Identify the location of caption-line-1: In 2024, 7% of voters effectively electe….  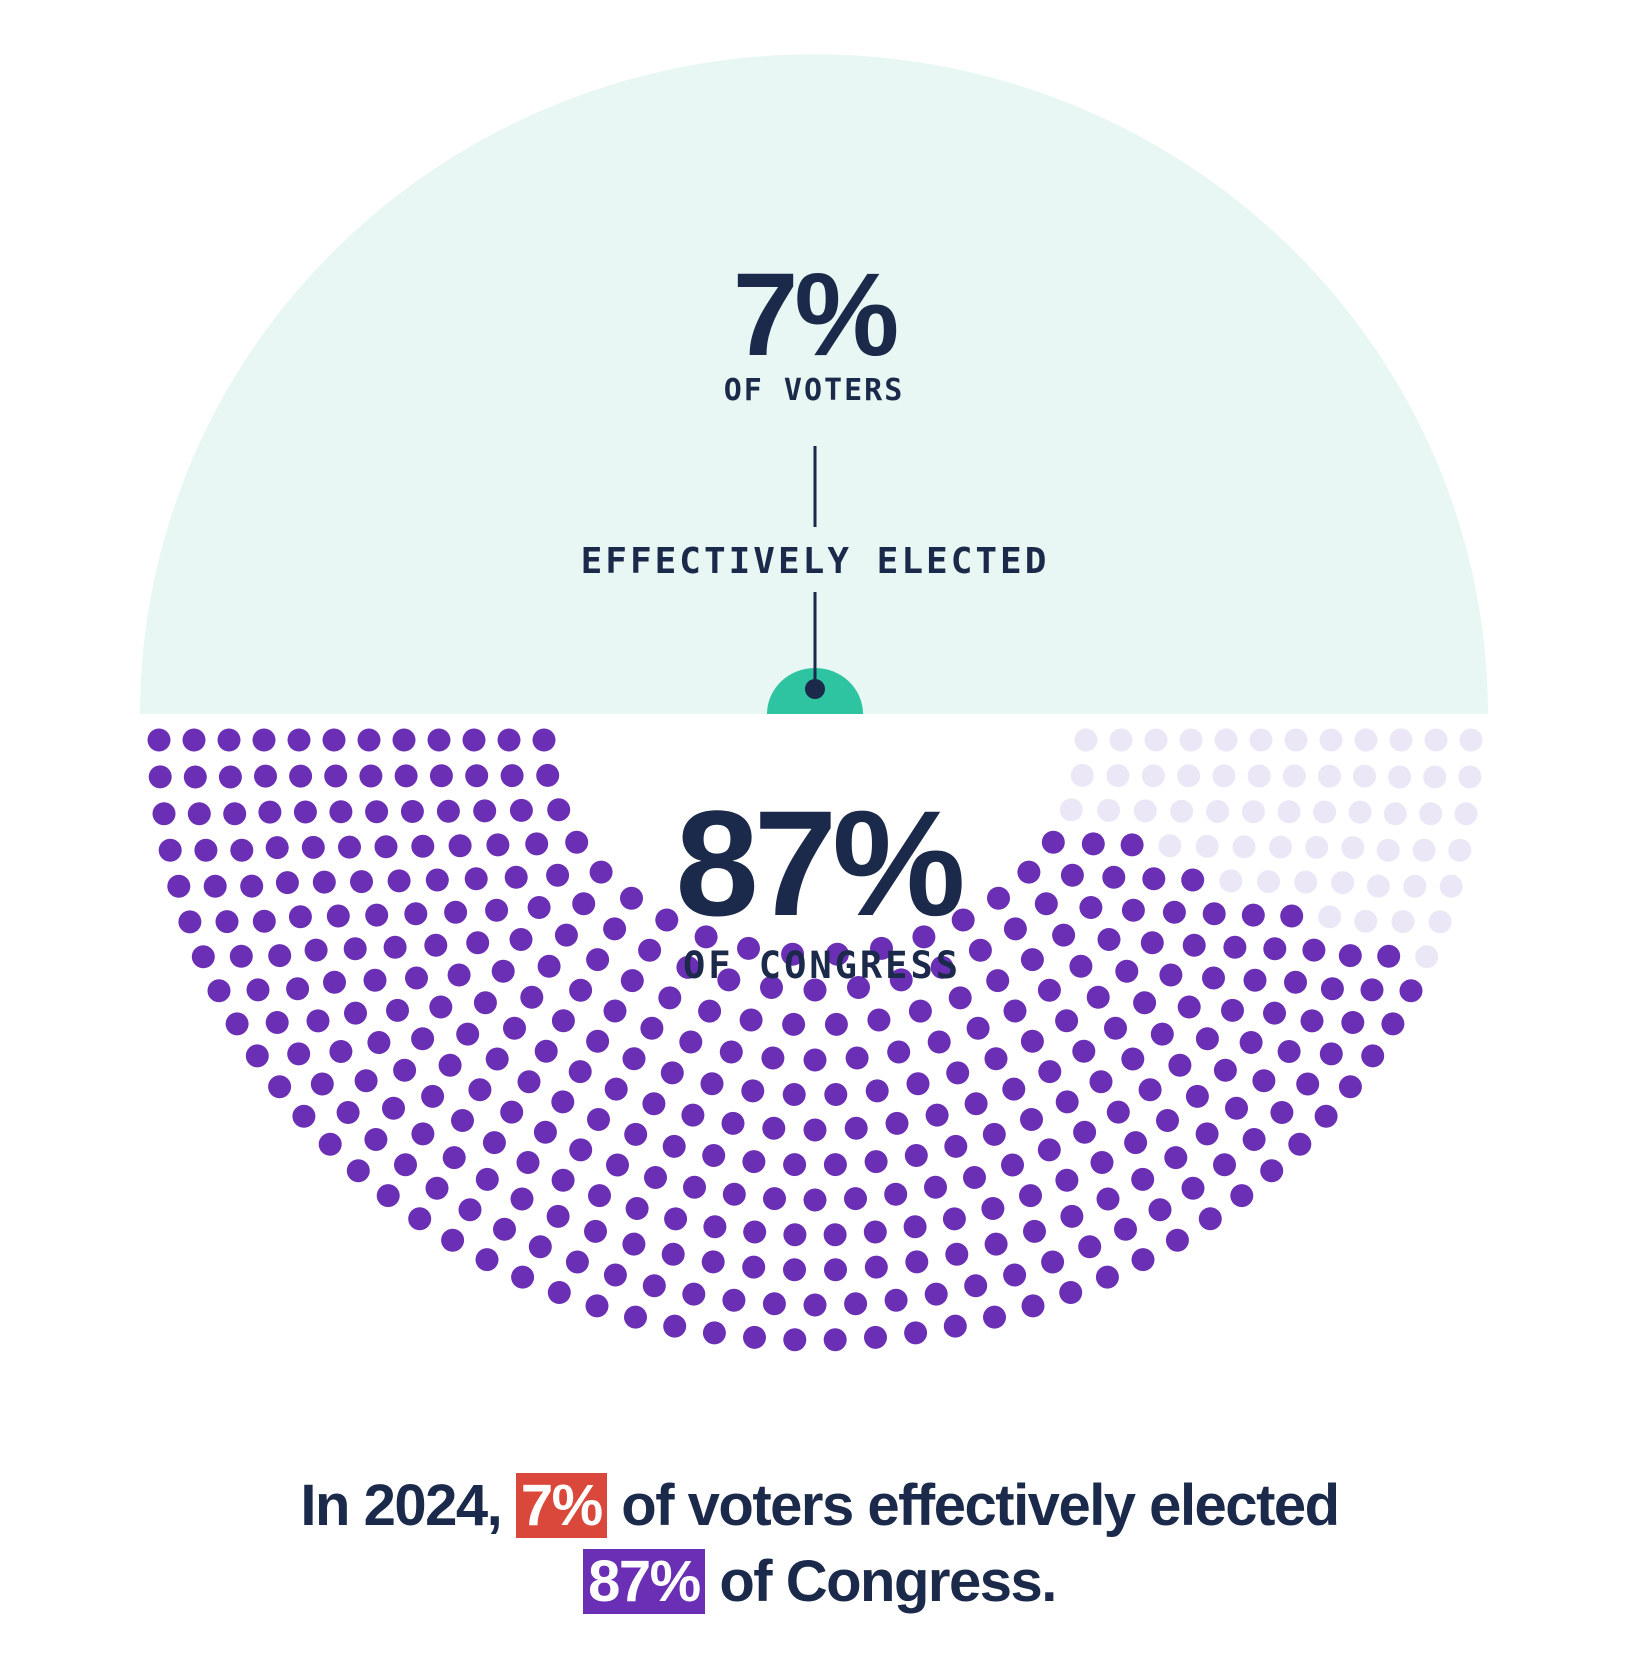
(819, 1506).